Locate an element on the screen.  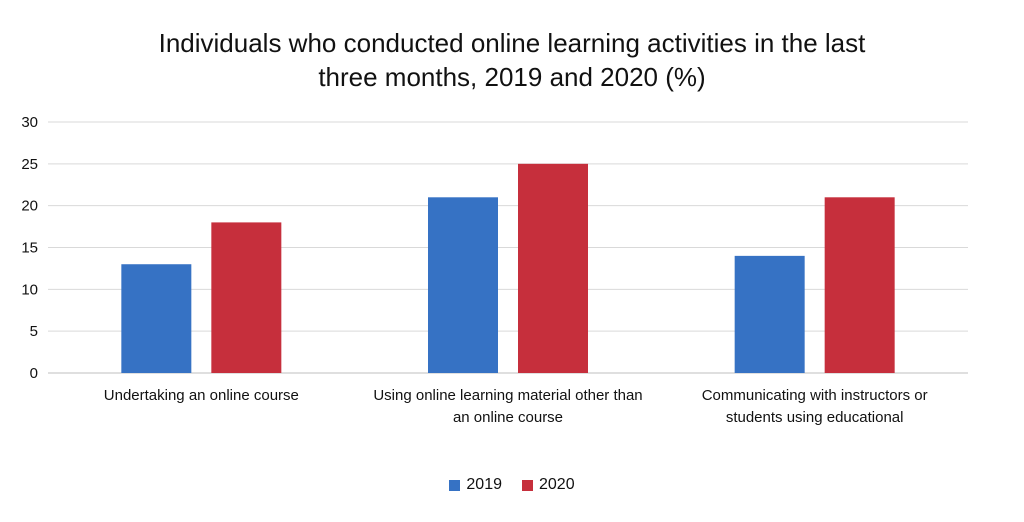
y-tick-label: 5 is located at coordinates (34, 331).